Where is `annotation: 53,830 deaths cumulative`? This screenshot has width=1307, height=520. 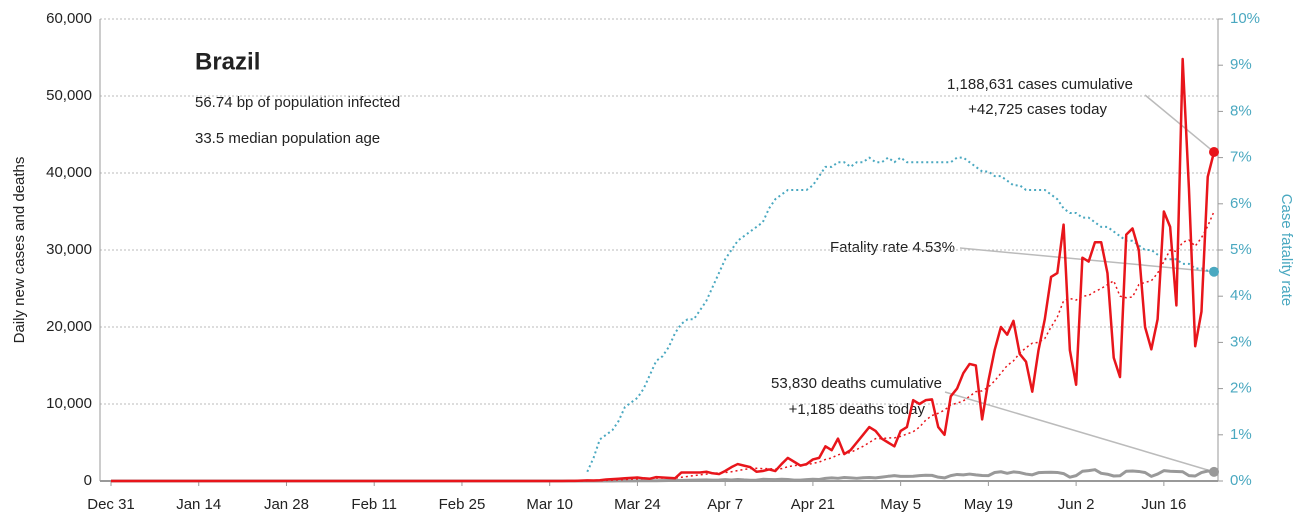
annotation: 53,830 deaths cumulative is located at coordinates (856, 383).